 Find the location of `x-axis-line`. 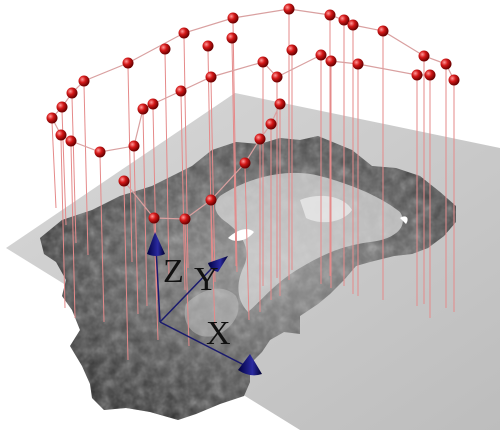

x-axis-line is located at coordinates (203, 344).